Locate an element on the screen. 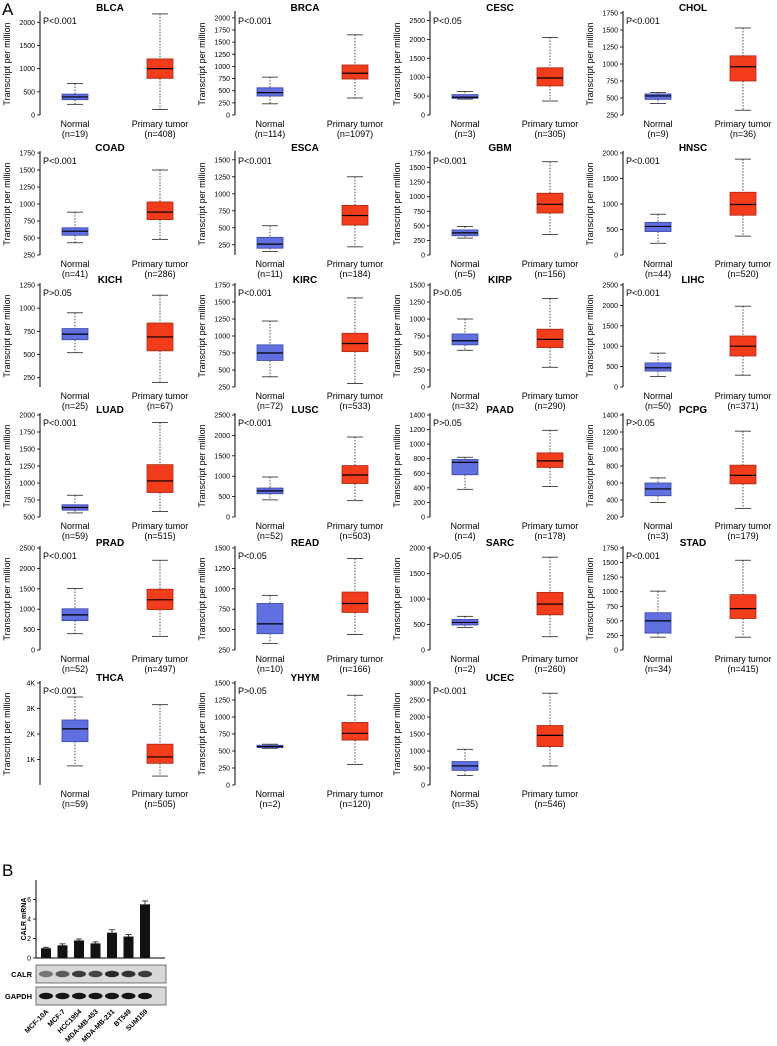  panel-title: KIRP is located at coordinates (500, 280).